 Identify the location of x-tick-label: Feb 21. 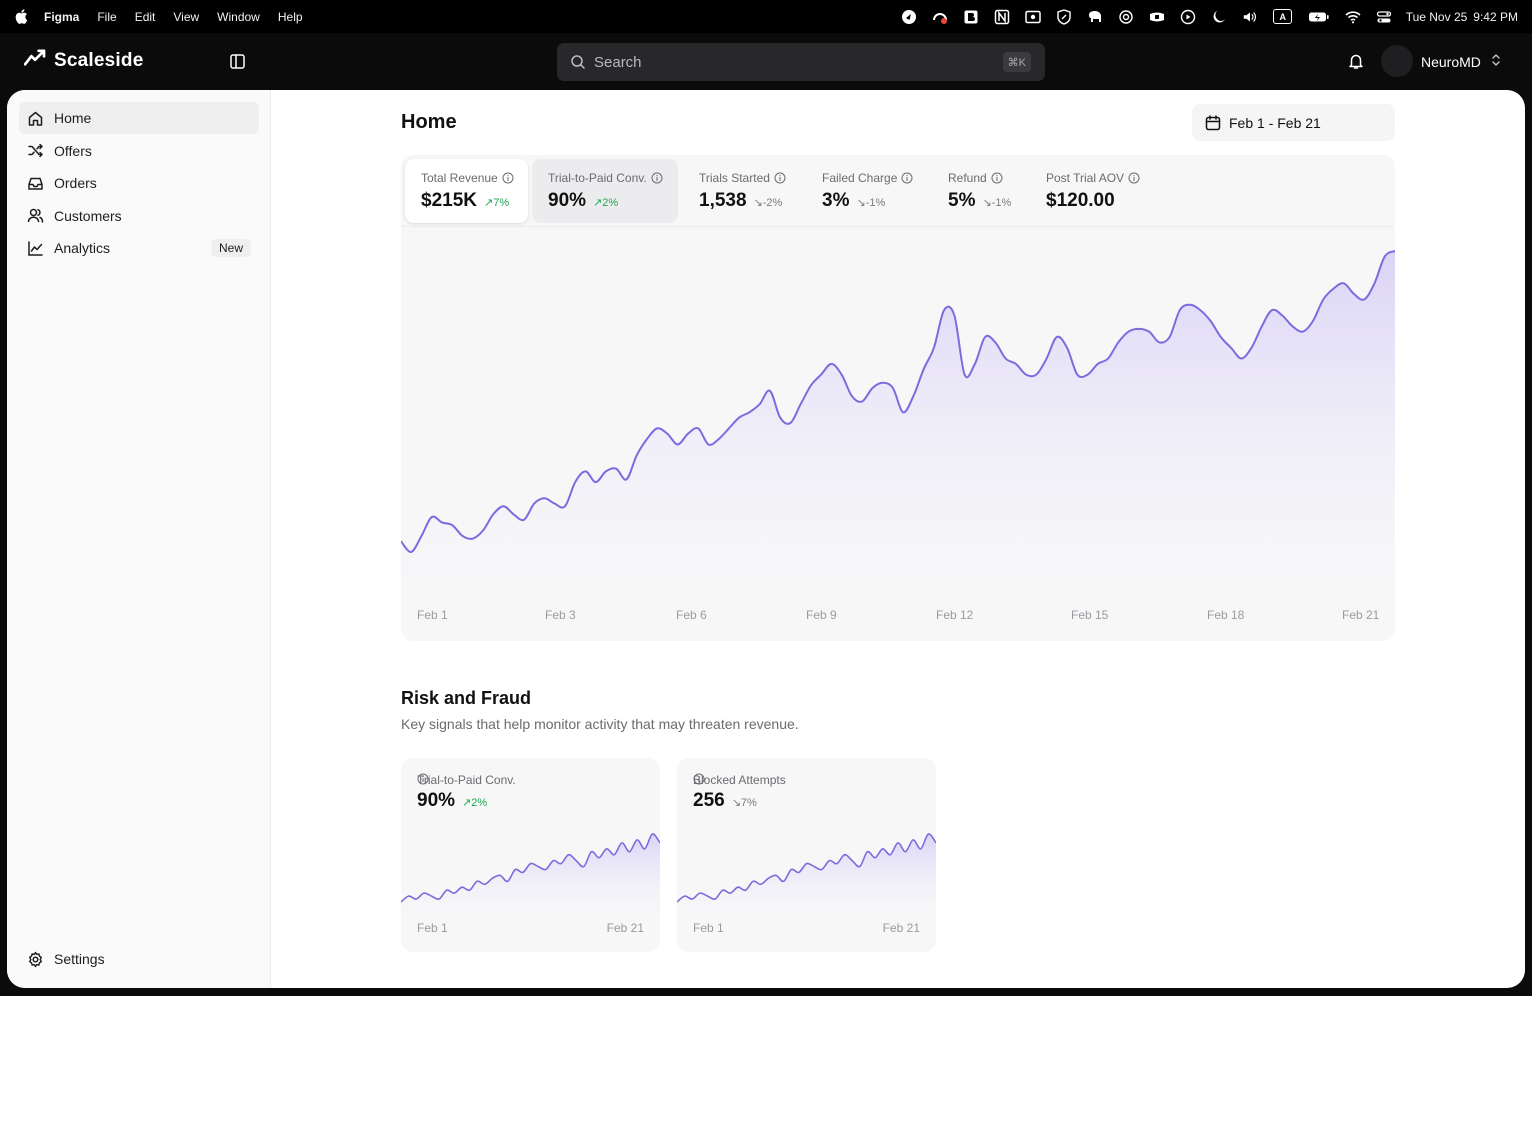
(1361, 615).